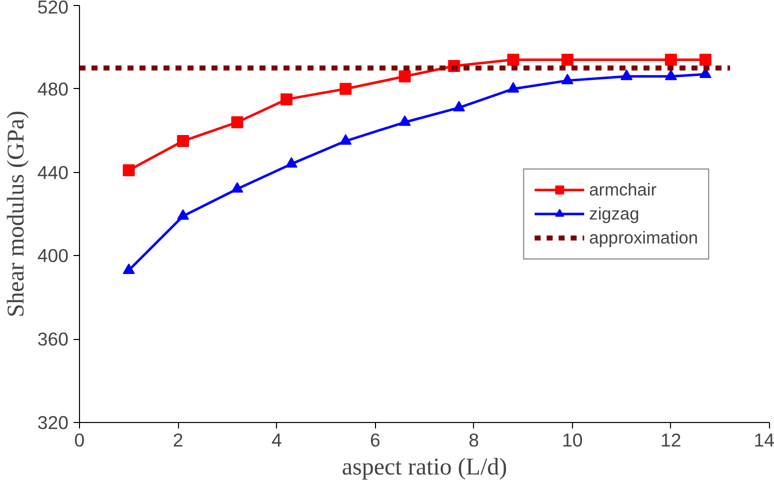  I want to click on y-axis-title: Shear modulus (GPa), so click(16, 214).